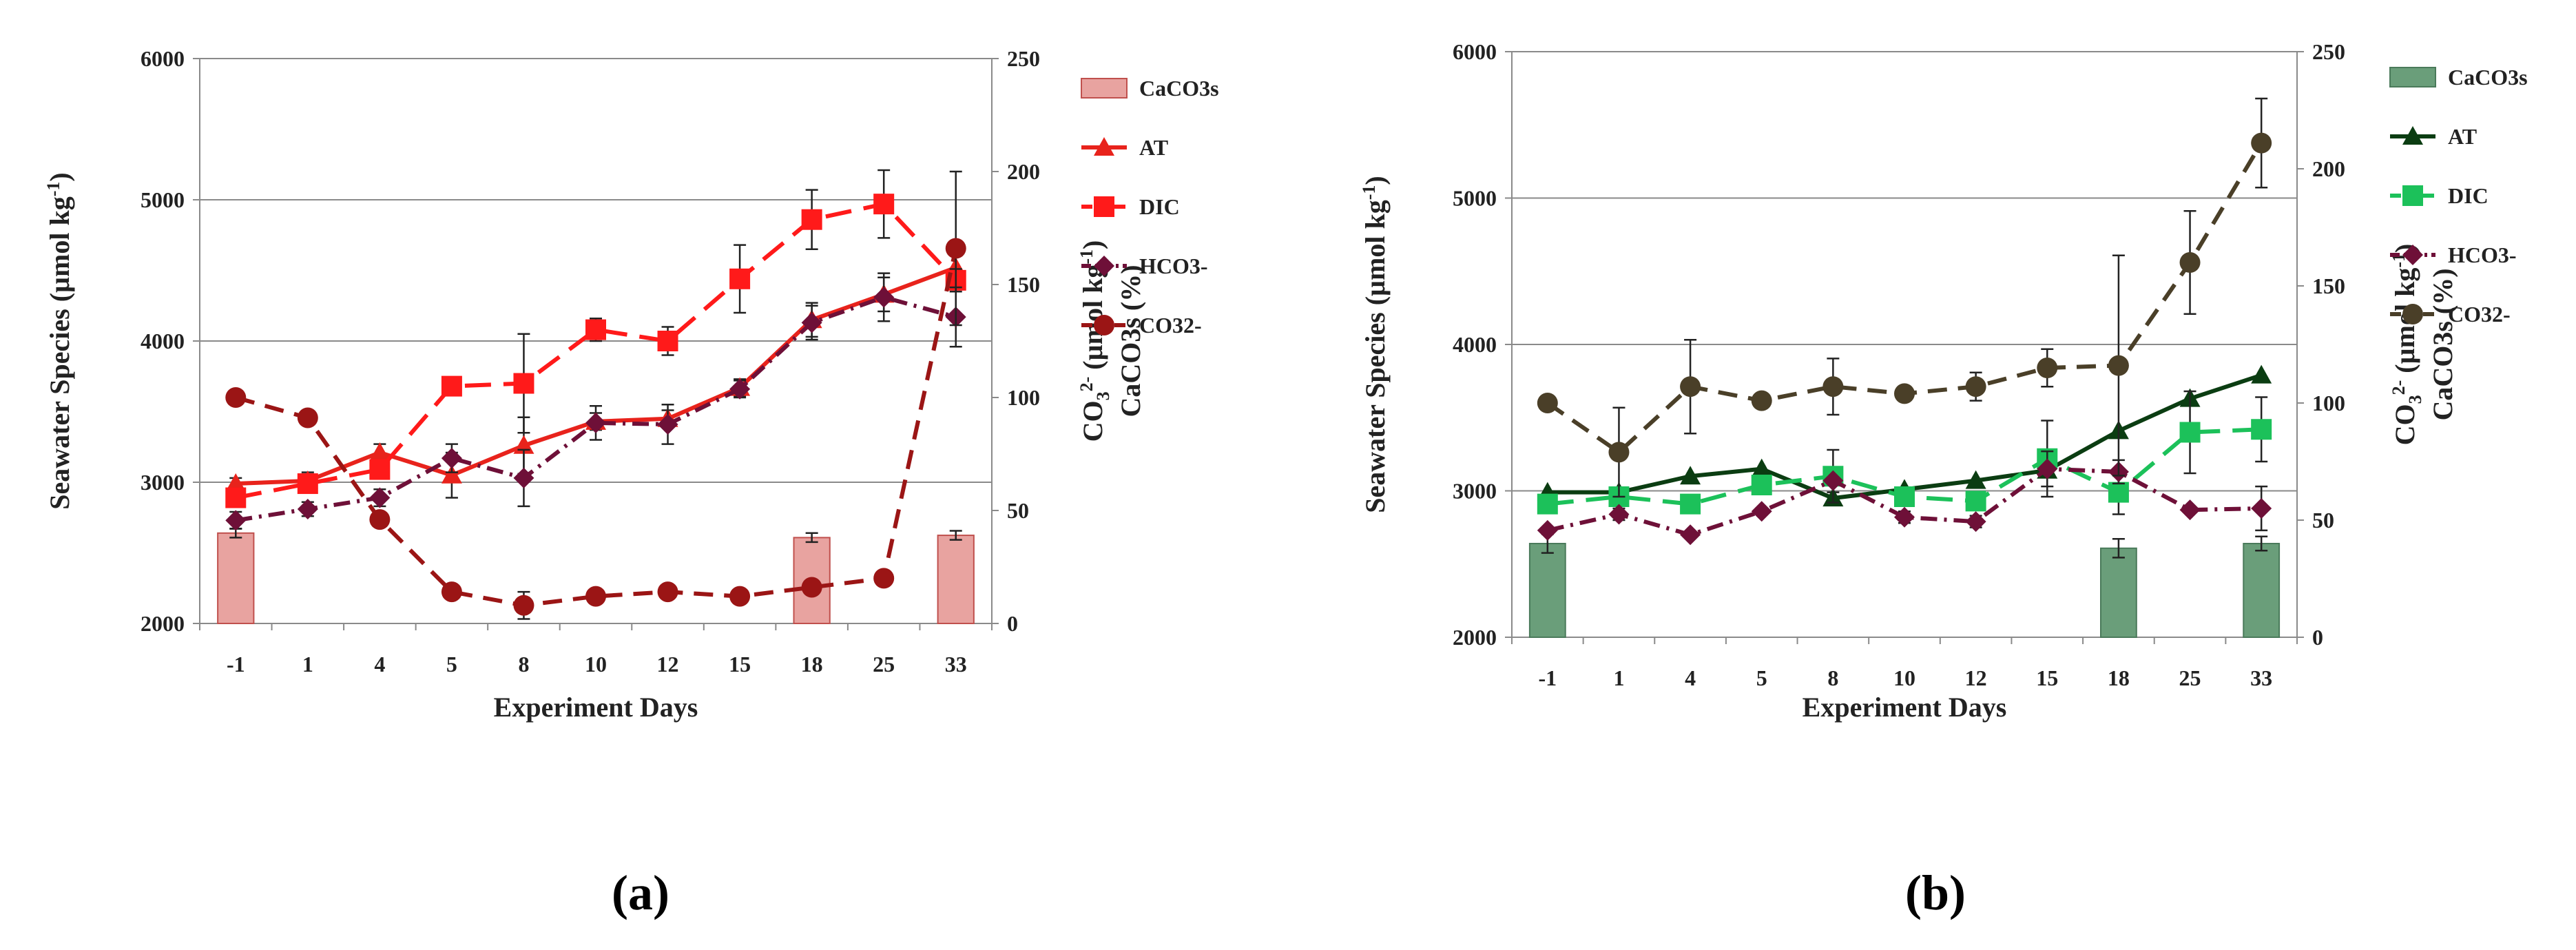 The image size is (2576, 950). What do you see at coordinates (2415, 399) in the screenshot?
I see `right-title-sub: 3` at bounding box center [2415, 399].